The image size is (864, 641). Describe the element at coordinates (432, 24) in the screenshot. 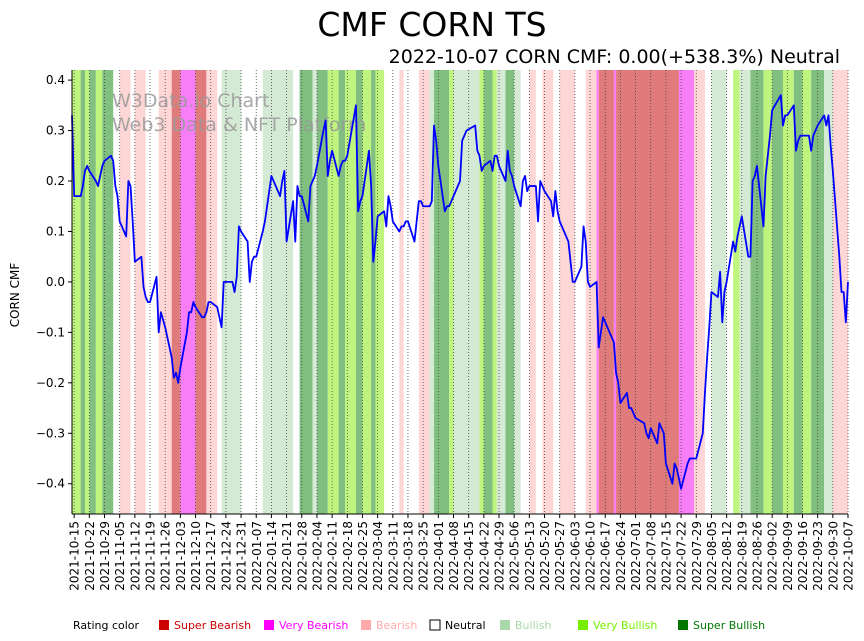

I see `chart-title: CMF CORN TS` at that location.